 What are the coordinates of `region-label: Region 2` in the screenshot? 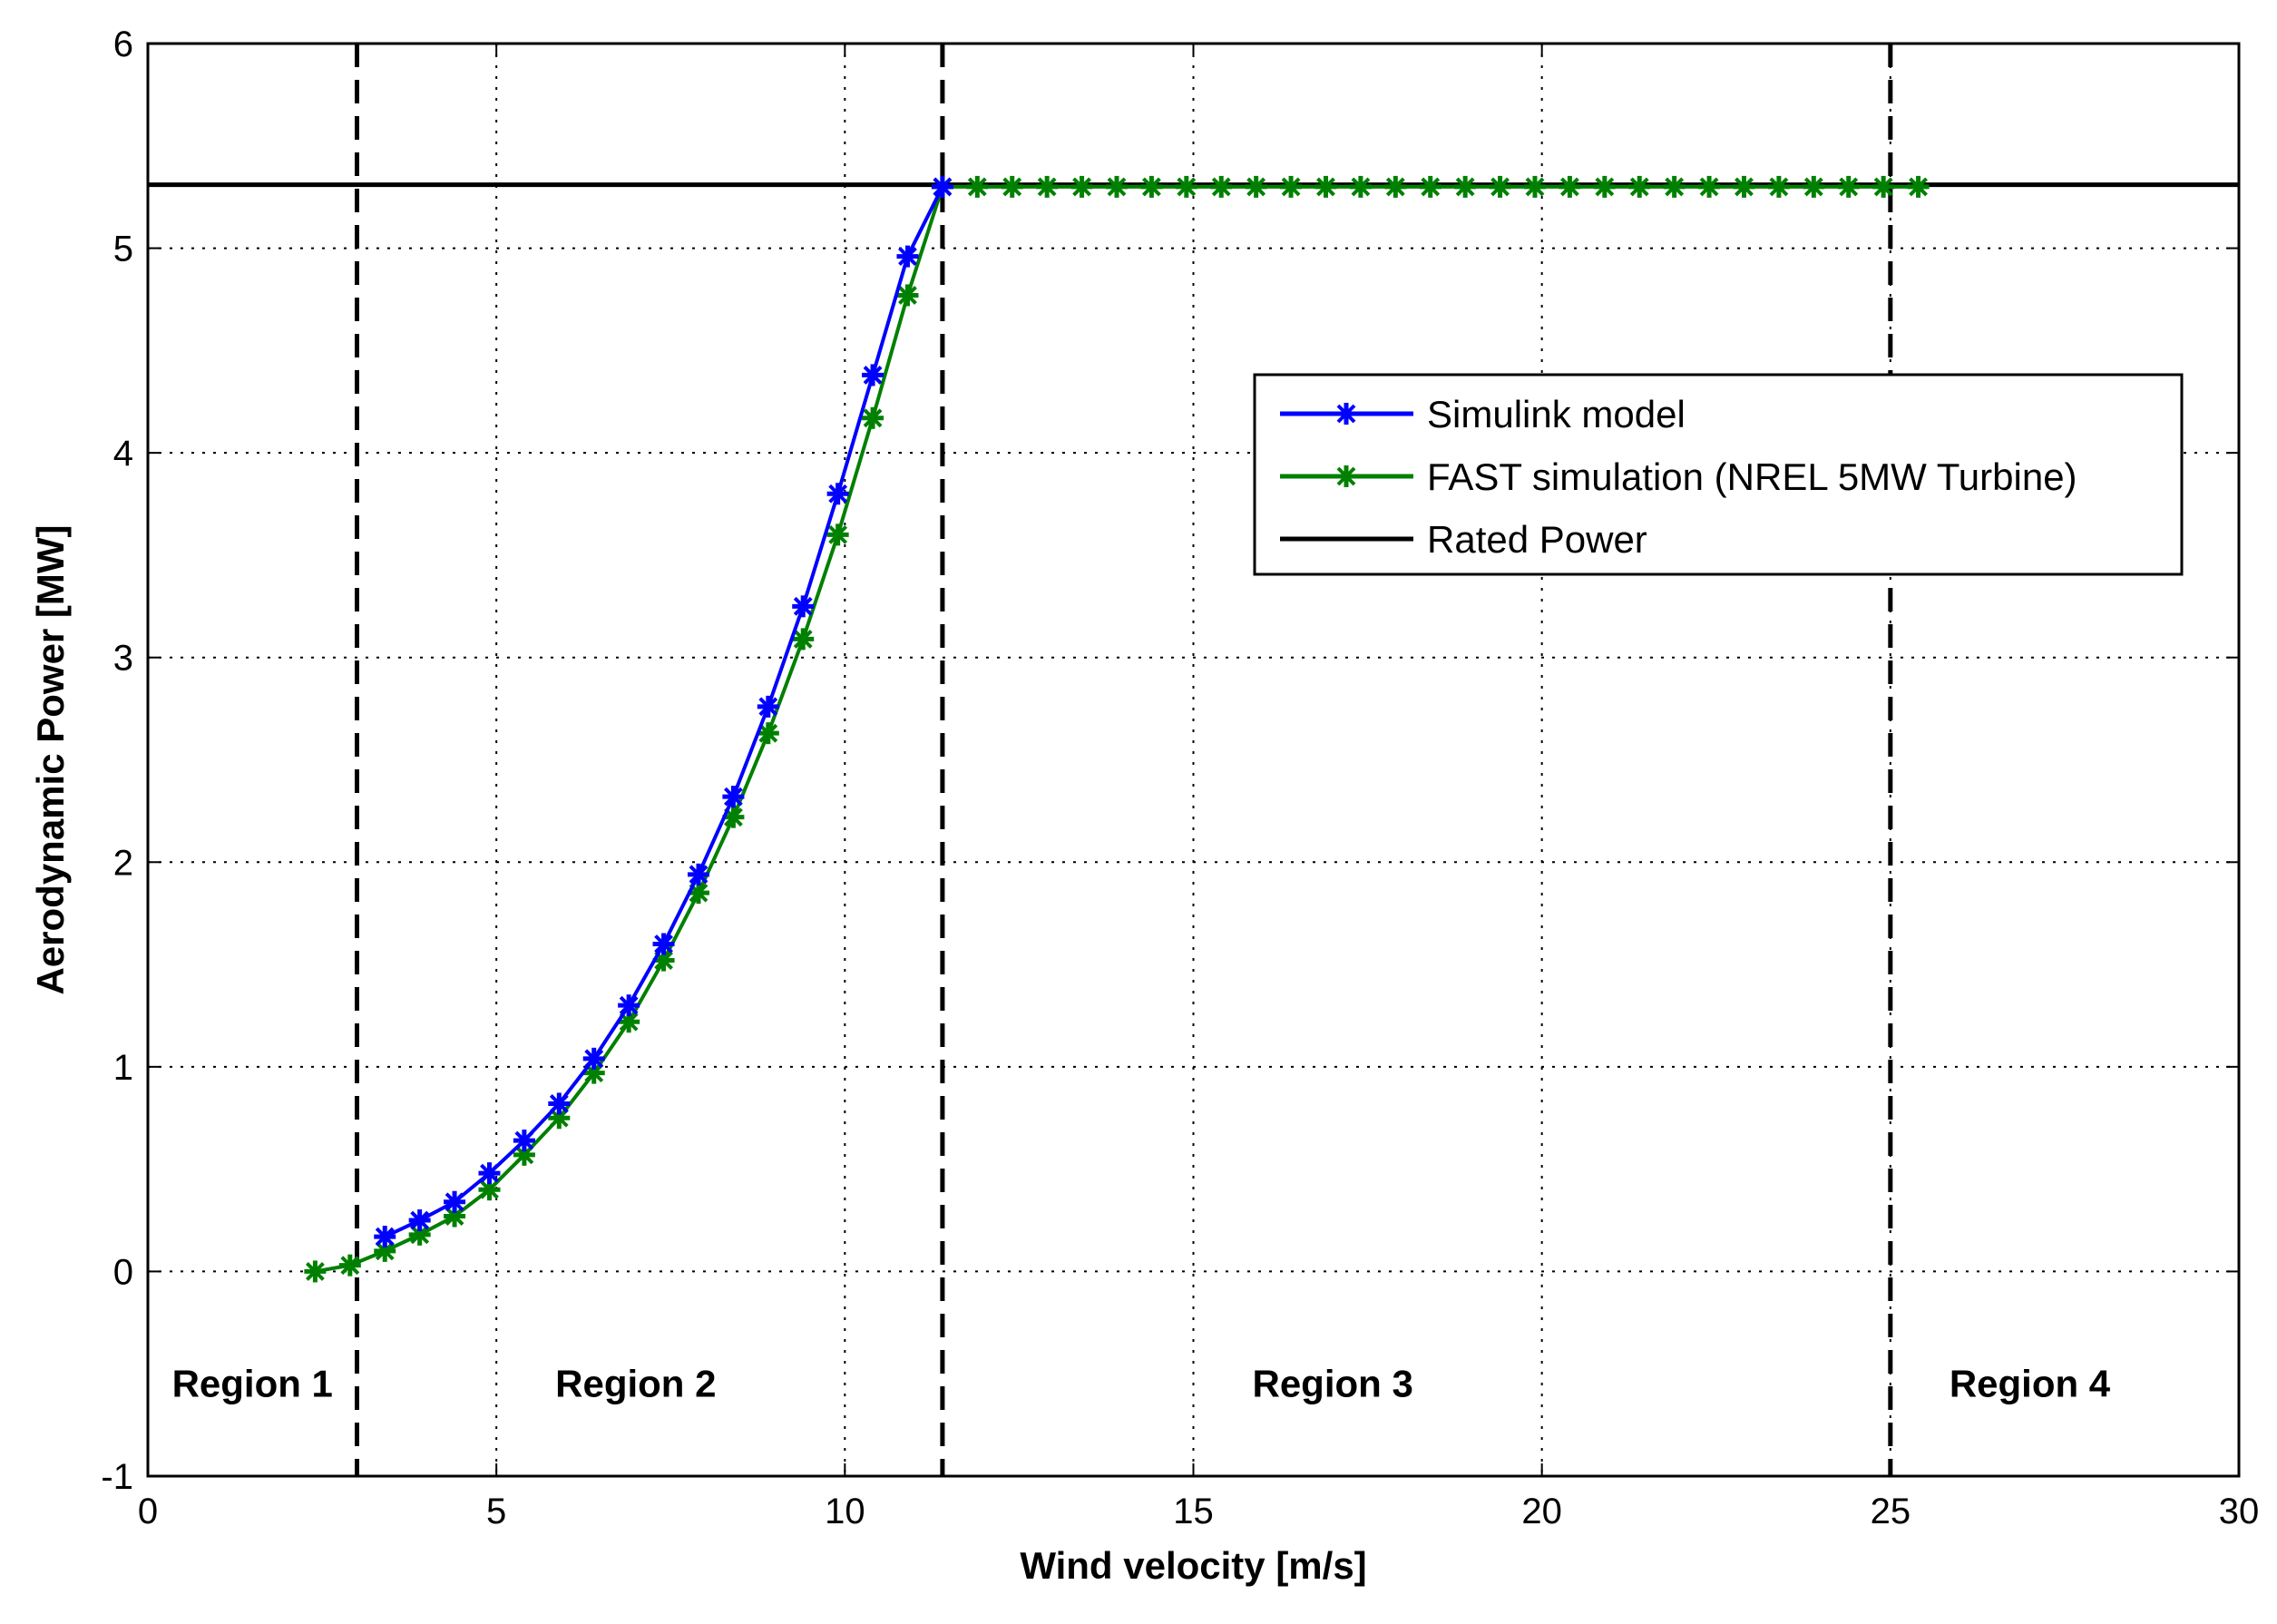 It's located at (635, 1383).